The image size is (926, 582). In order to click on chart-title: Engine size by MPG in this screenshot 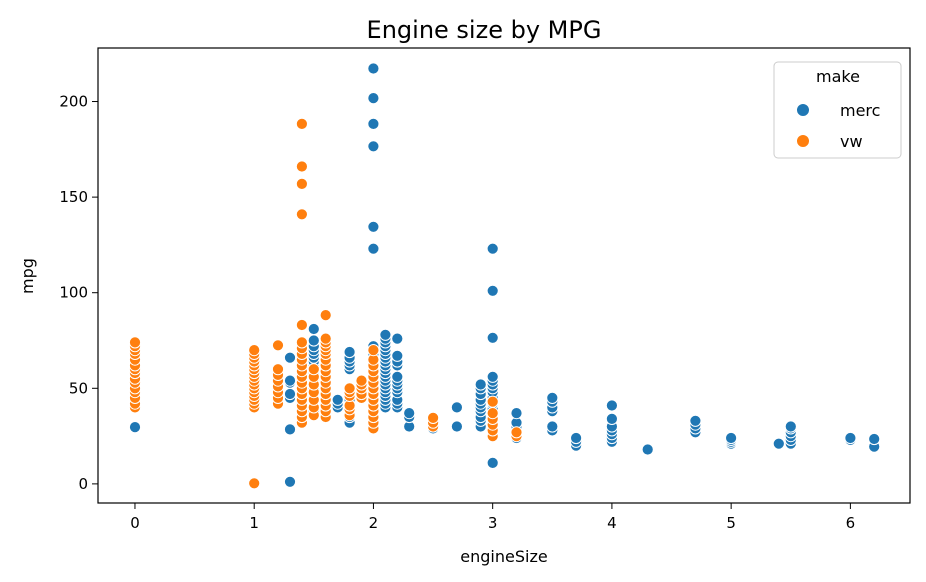, I will do `click(484, 30)`.